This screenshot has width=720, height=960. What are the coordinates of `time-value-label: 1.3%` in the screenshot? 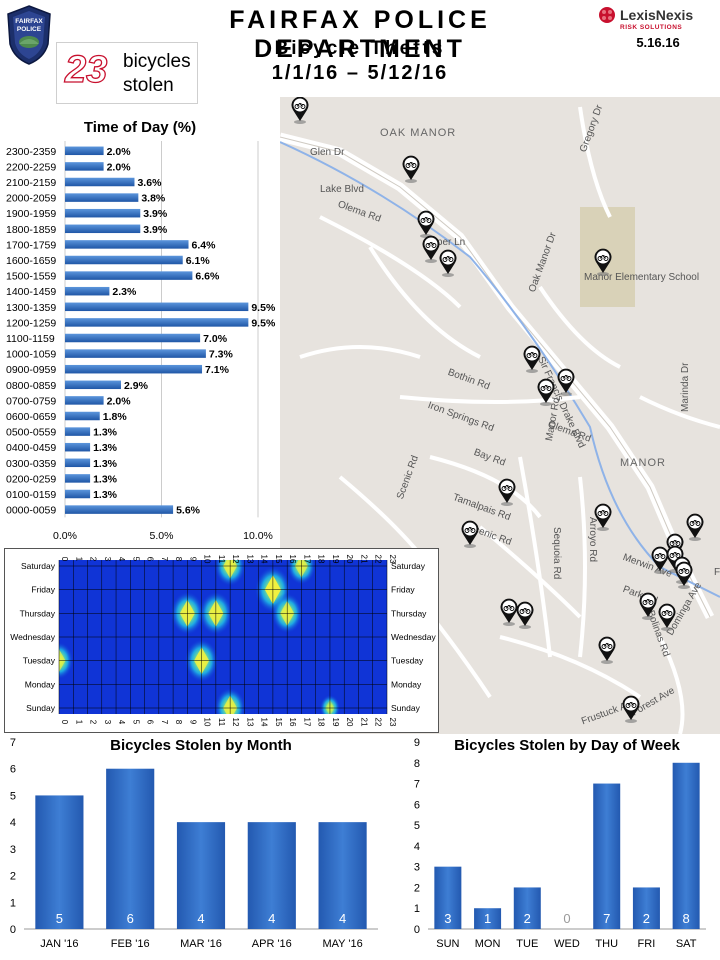 It's located at (105, 433).